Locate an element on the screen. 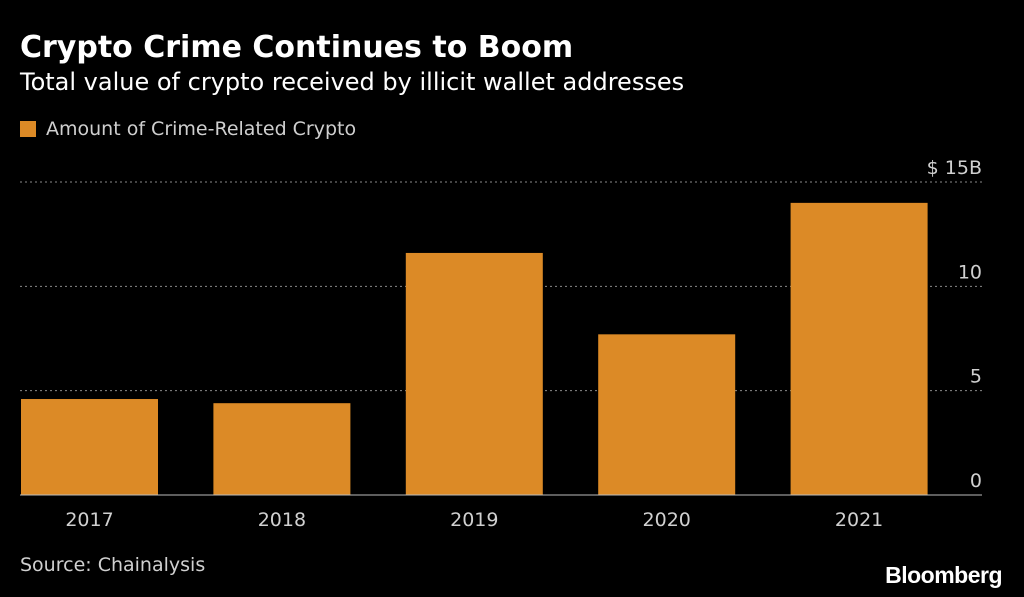 The height and width of the screenshot is (597, 1024). bar-2018 is located at coordinates (282, 449).